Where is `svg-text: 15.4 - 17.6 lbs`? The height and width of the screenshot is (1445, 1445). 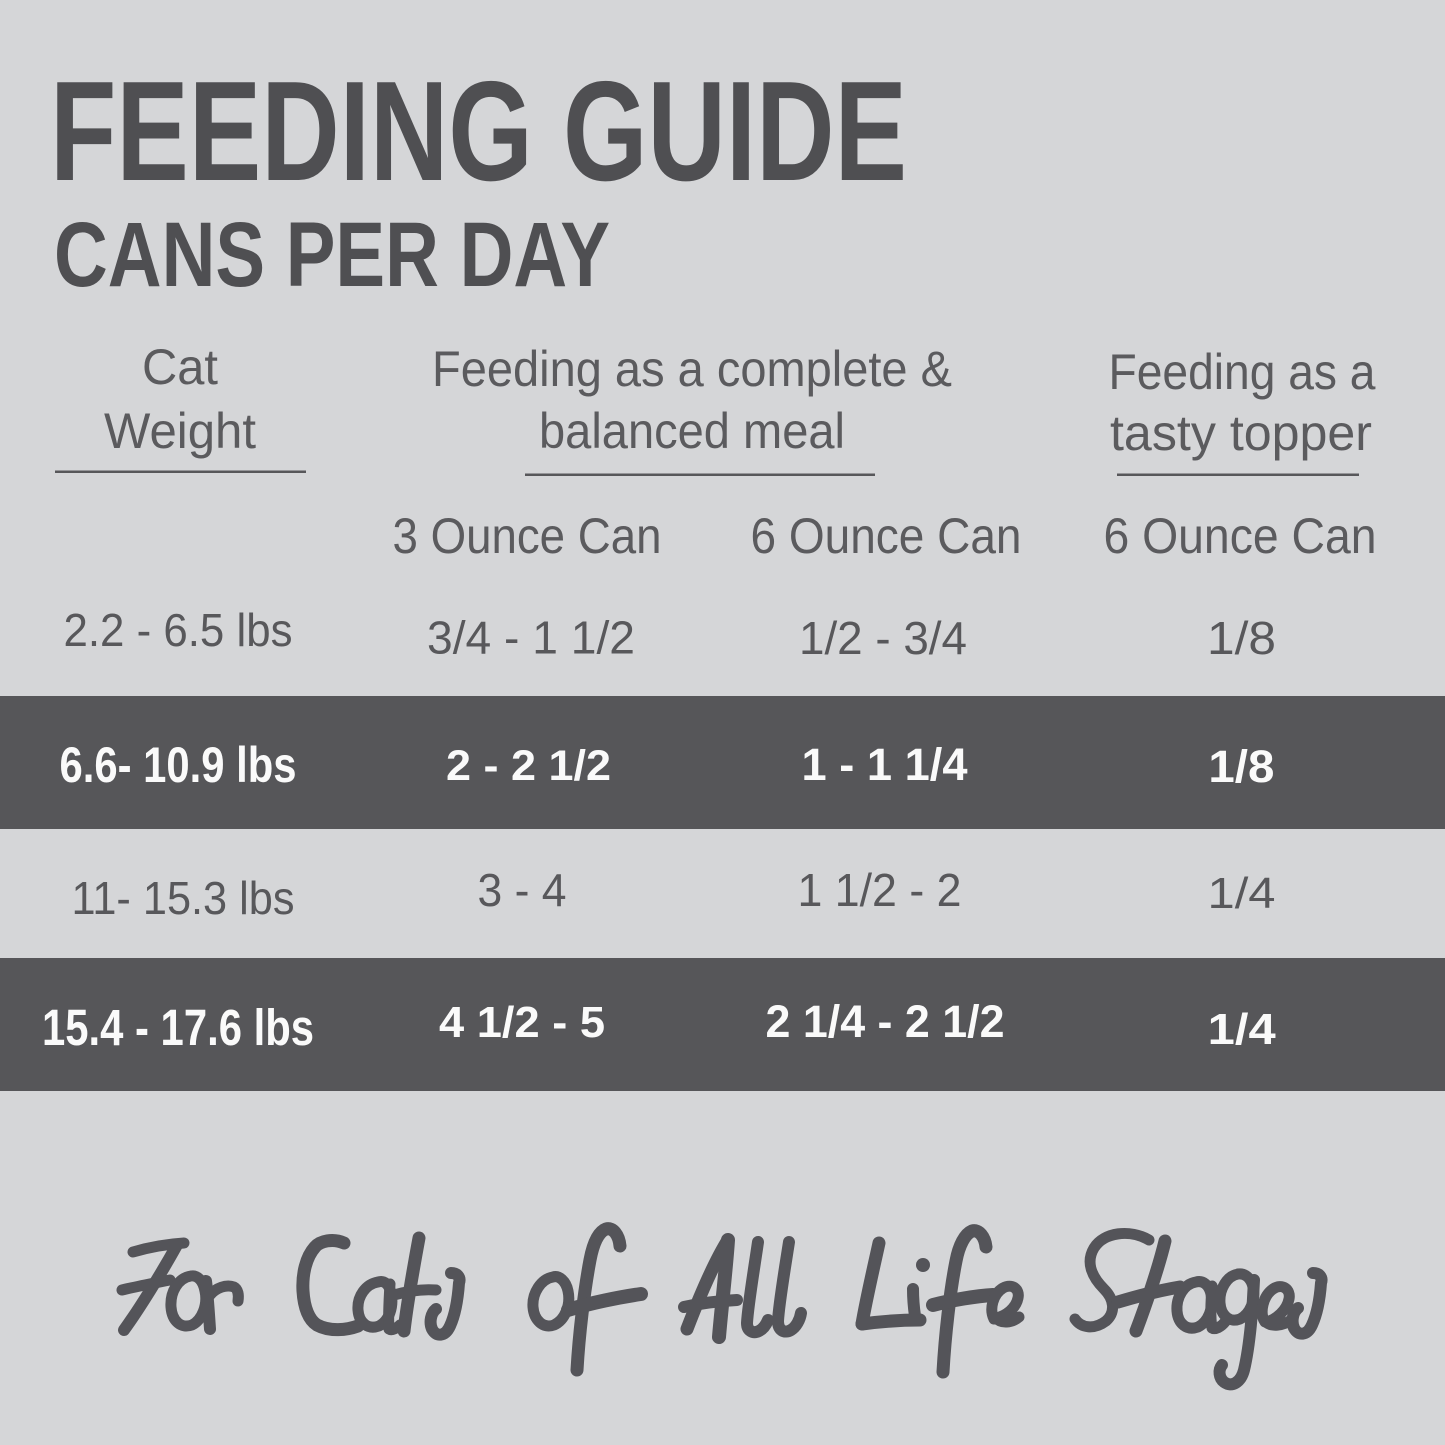 svg-text: 15.4 - 17.6 lbs is located at coordinates (178, 1027).